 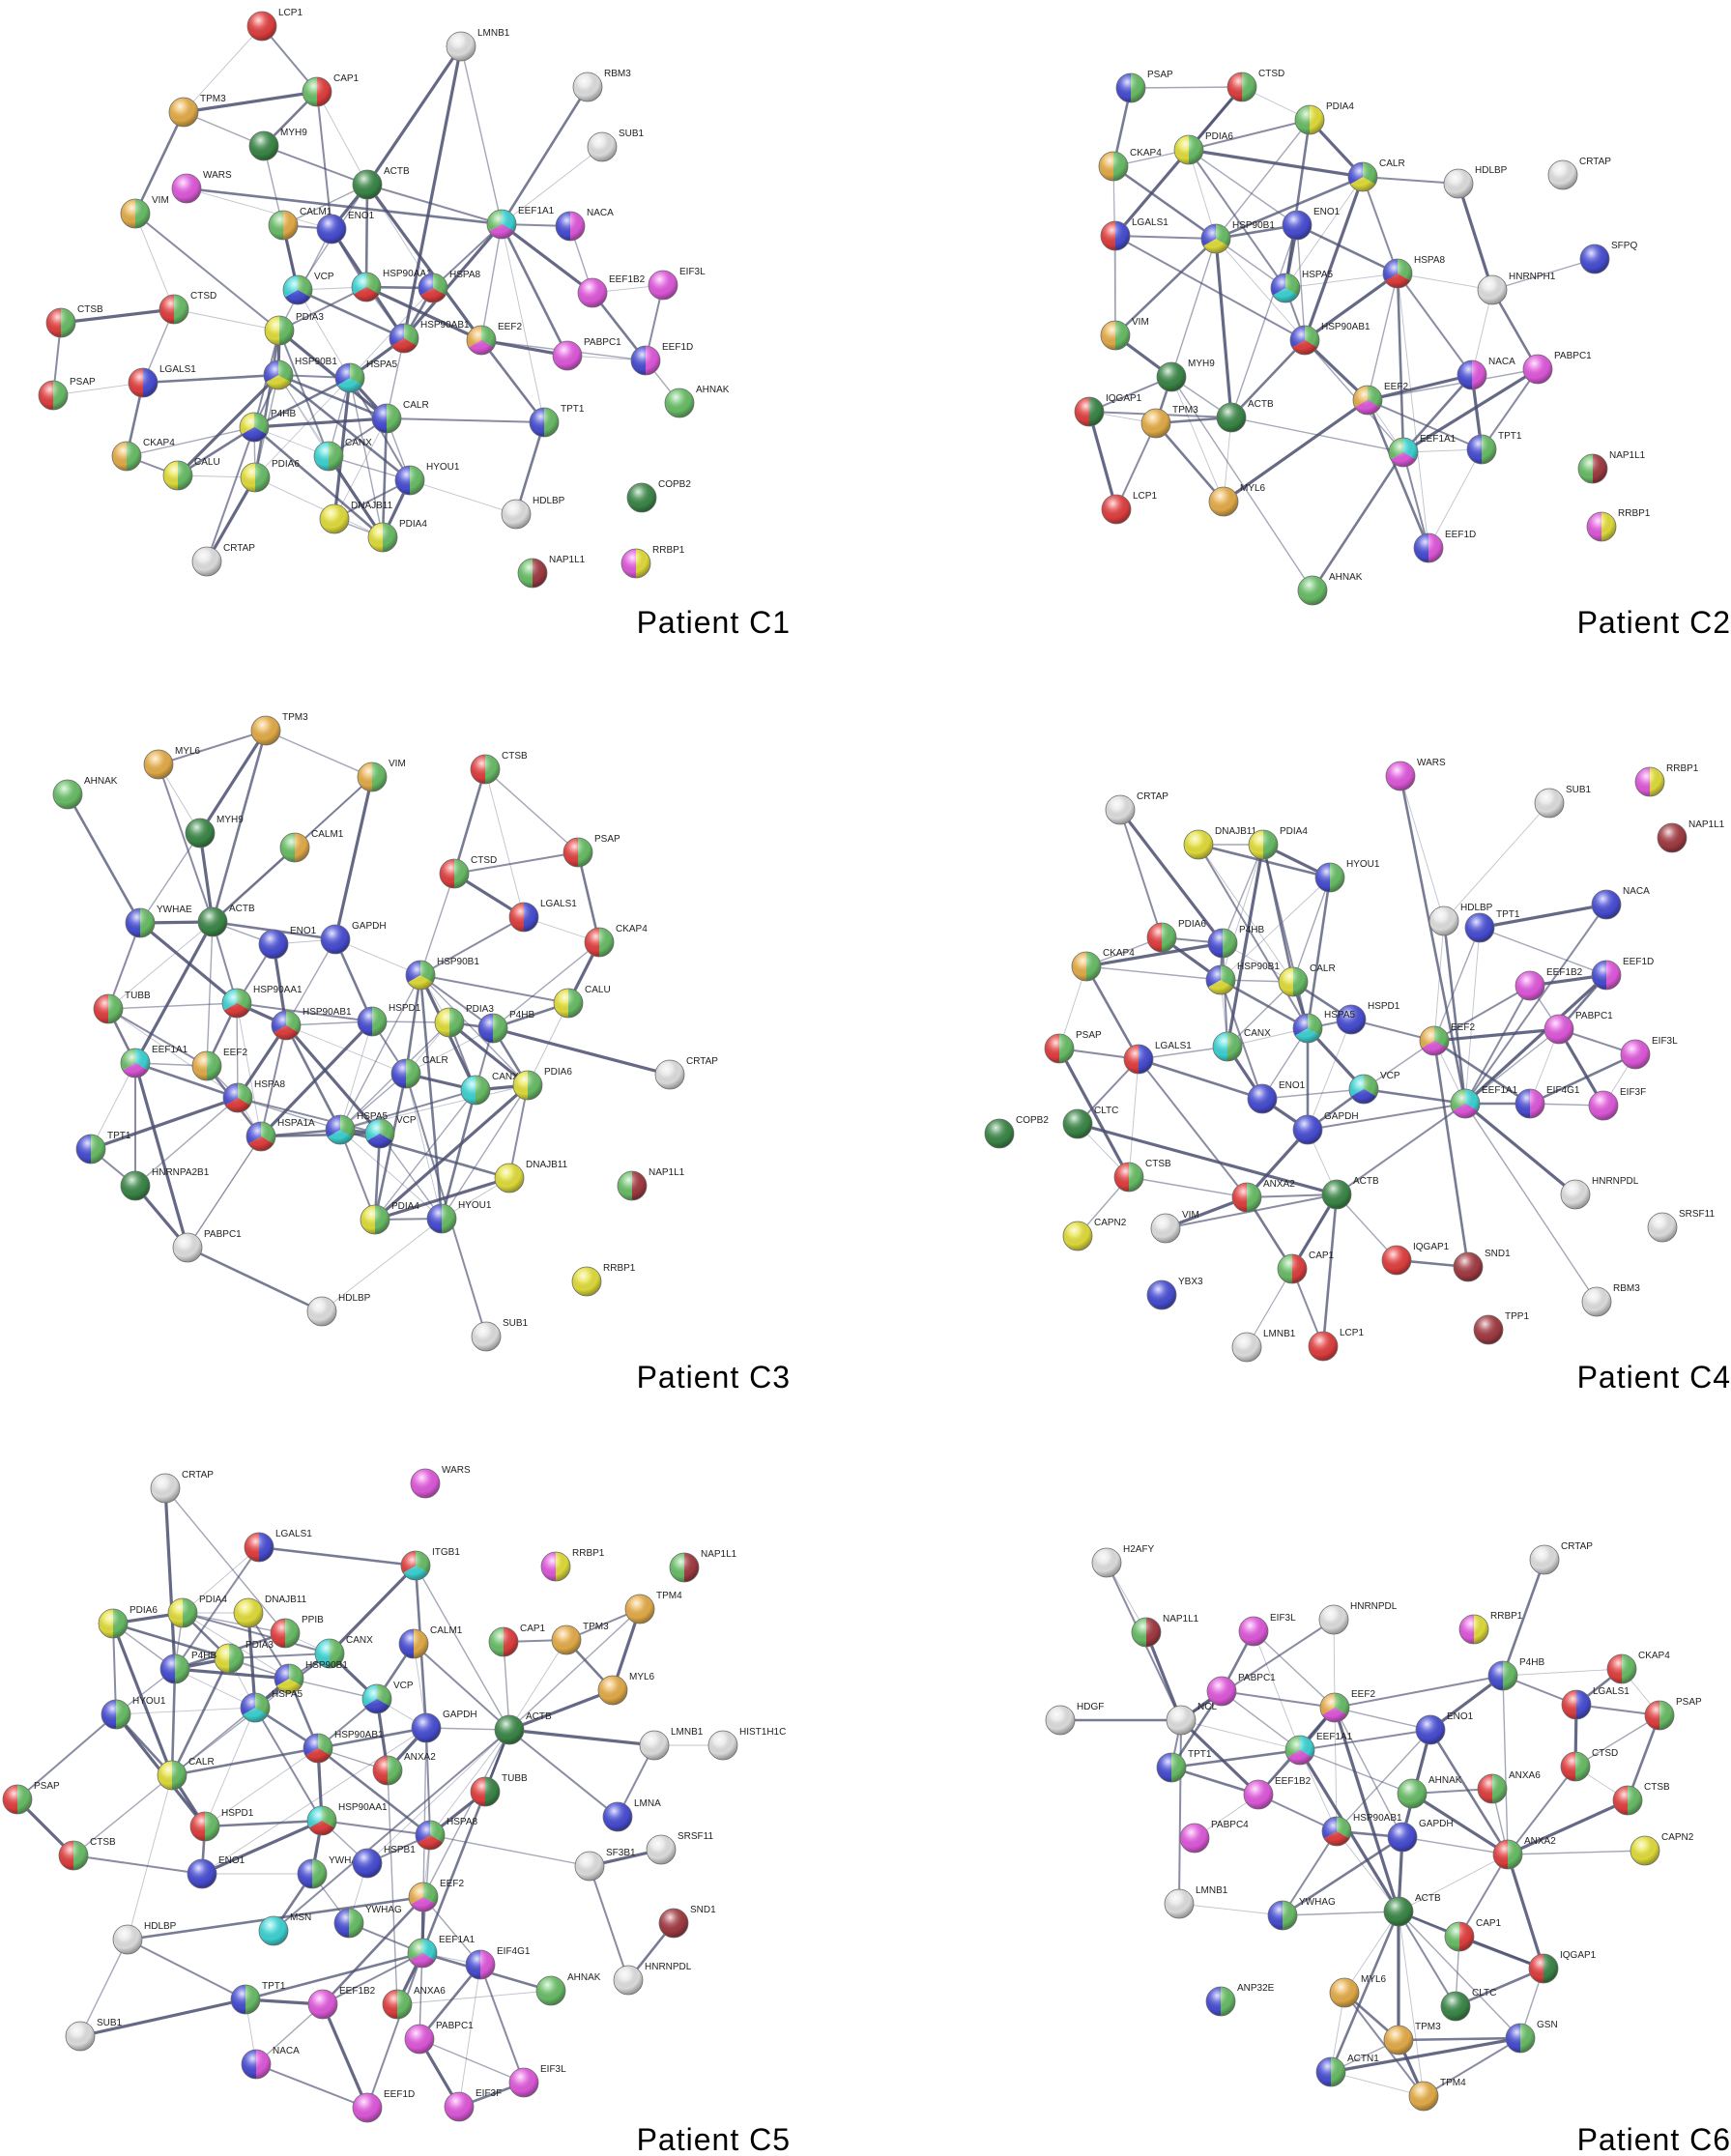 What do you see at coordinates (356, 1128) in the screenshot?
I see `node-c3-hspa5: HSPA5` at bounding box center [356, 1128].